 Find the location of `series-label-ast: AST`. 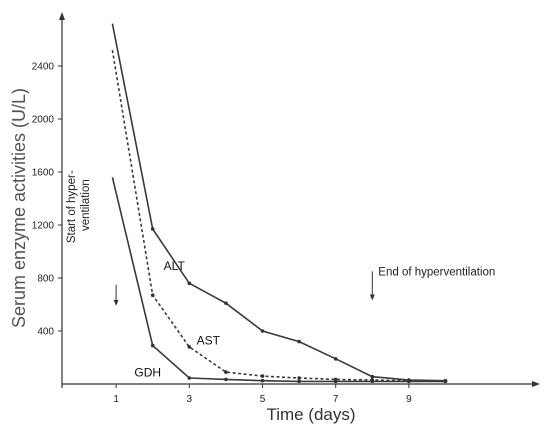

series-label-ast: AST is located at coordinates (209, 340).